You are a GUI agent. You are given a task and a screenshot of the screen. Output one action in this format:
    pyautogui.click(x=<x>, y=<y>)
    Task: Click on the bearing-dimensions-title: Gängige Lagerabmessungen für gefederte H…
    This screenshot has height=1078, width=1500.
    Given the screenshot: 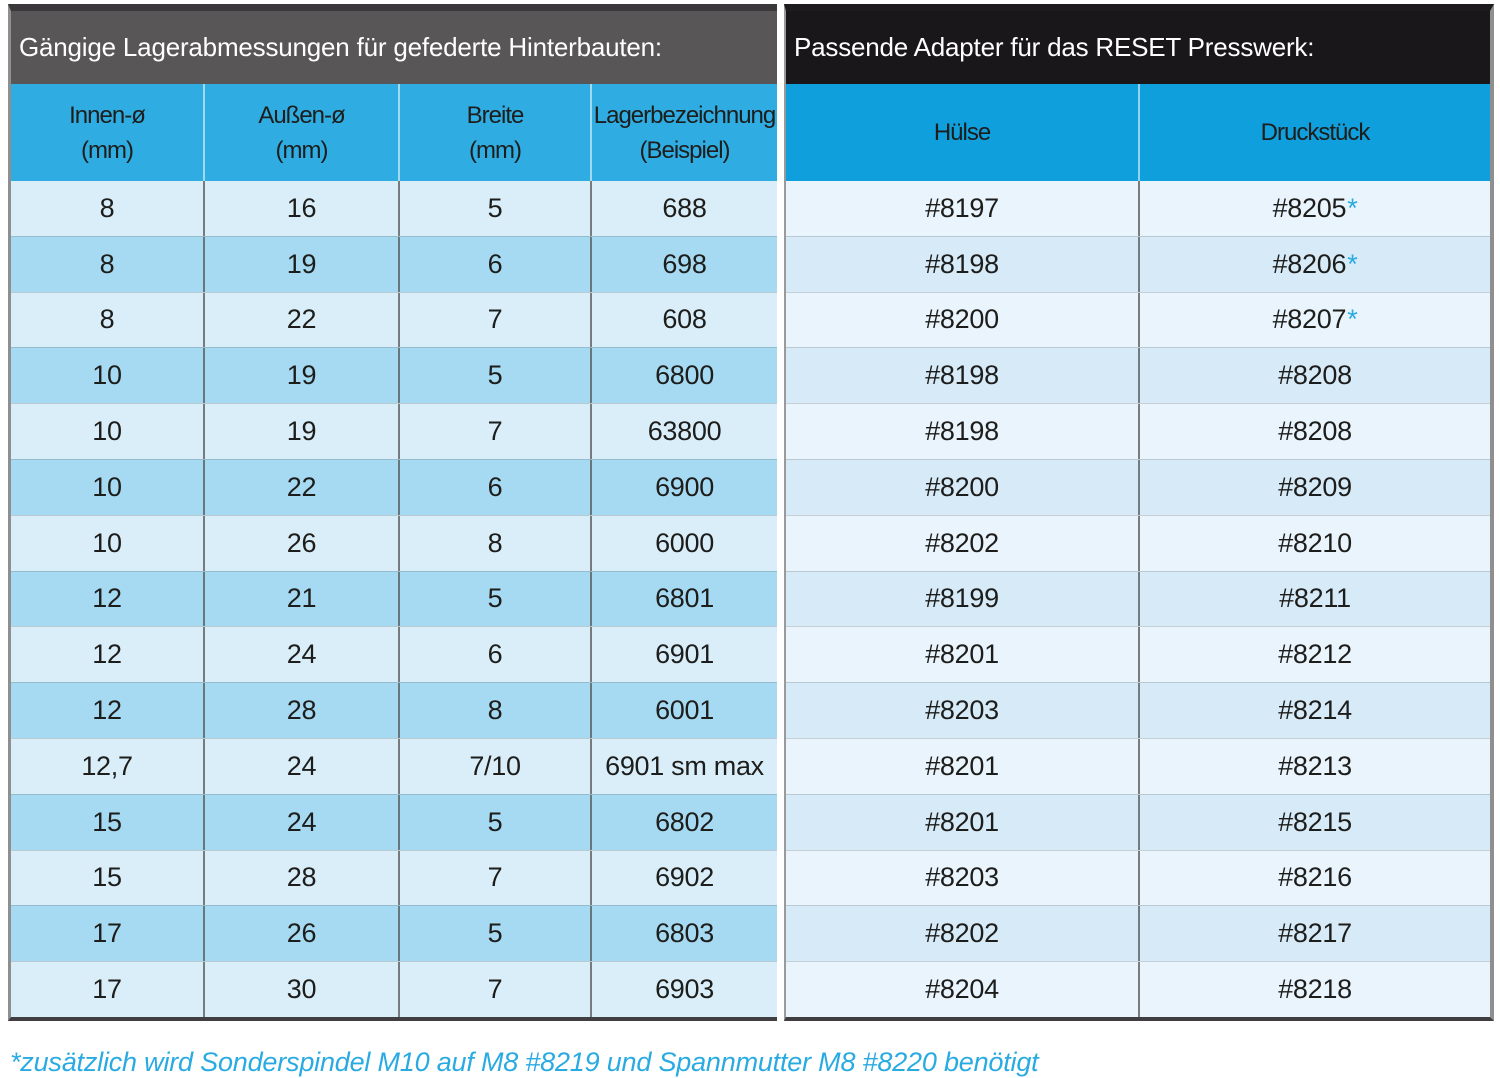 What is the action you would take?
    pyautogui.click(x=394, y=47)
    